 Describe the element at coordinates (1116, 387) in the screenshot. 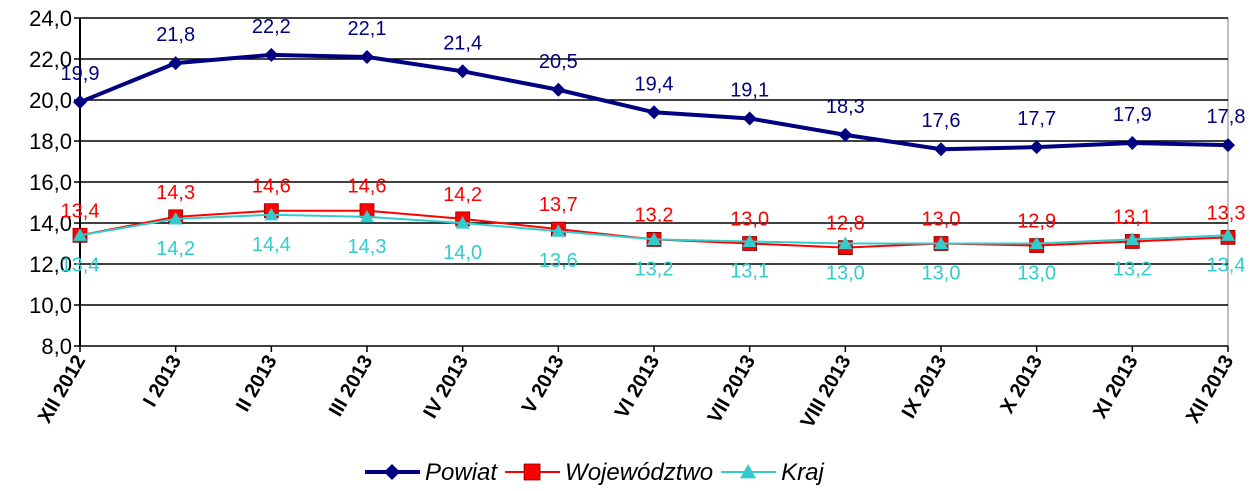

I see `x-tick-label: XI 2013` at that location.